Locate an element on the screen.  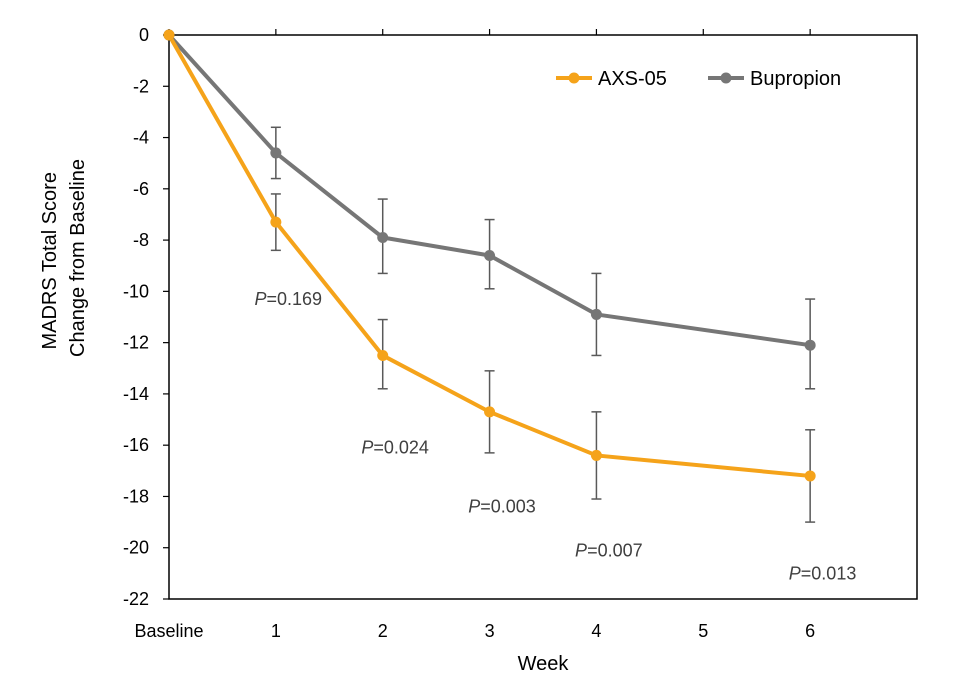
x-tick-label: 4 is located at coordinates (596, 631).